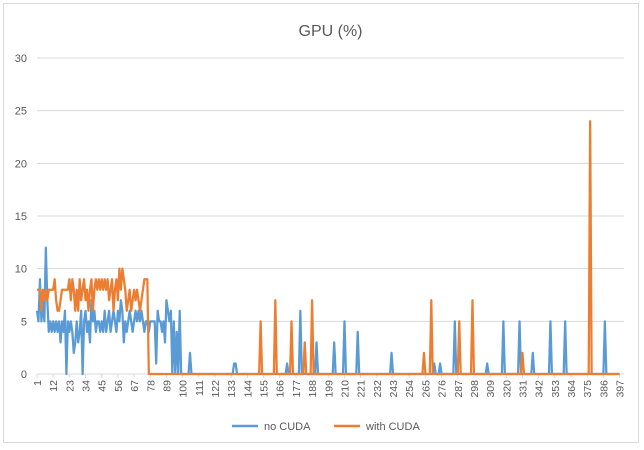 The image size is (644, 450). Describe the element at coordinates (135, 386) in the screenshot. I see `x-tick-label: 67` at that location.